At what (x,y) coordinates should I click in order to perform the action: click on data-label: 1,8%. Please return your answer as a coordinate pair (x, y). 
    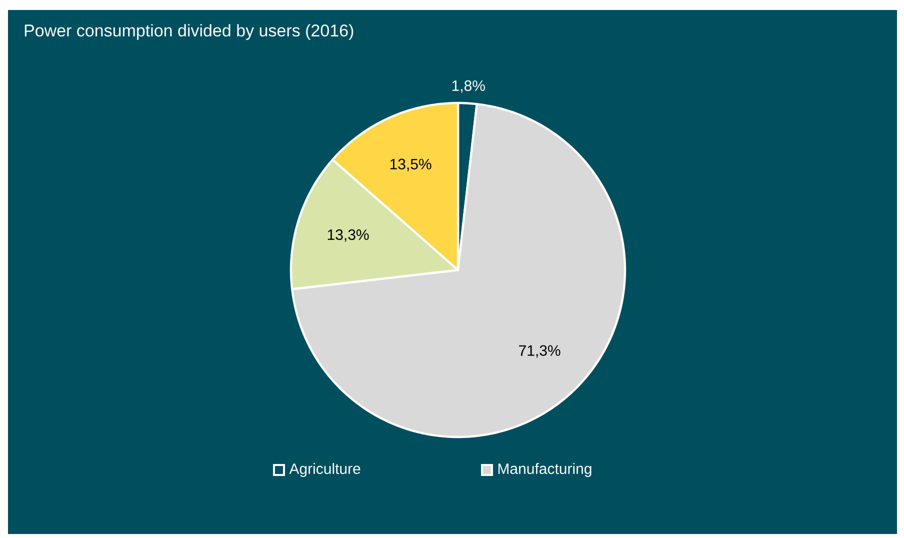
    Looking at the image, I should click on (468, 86).